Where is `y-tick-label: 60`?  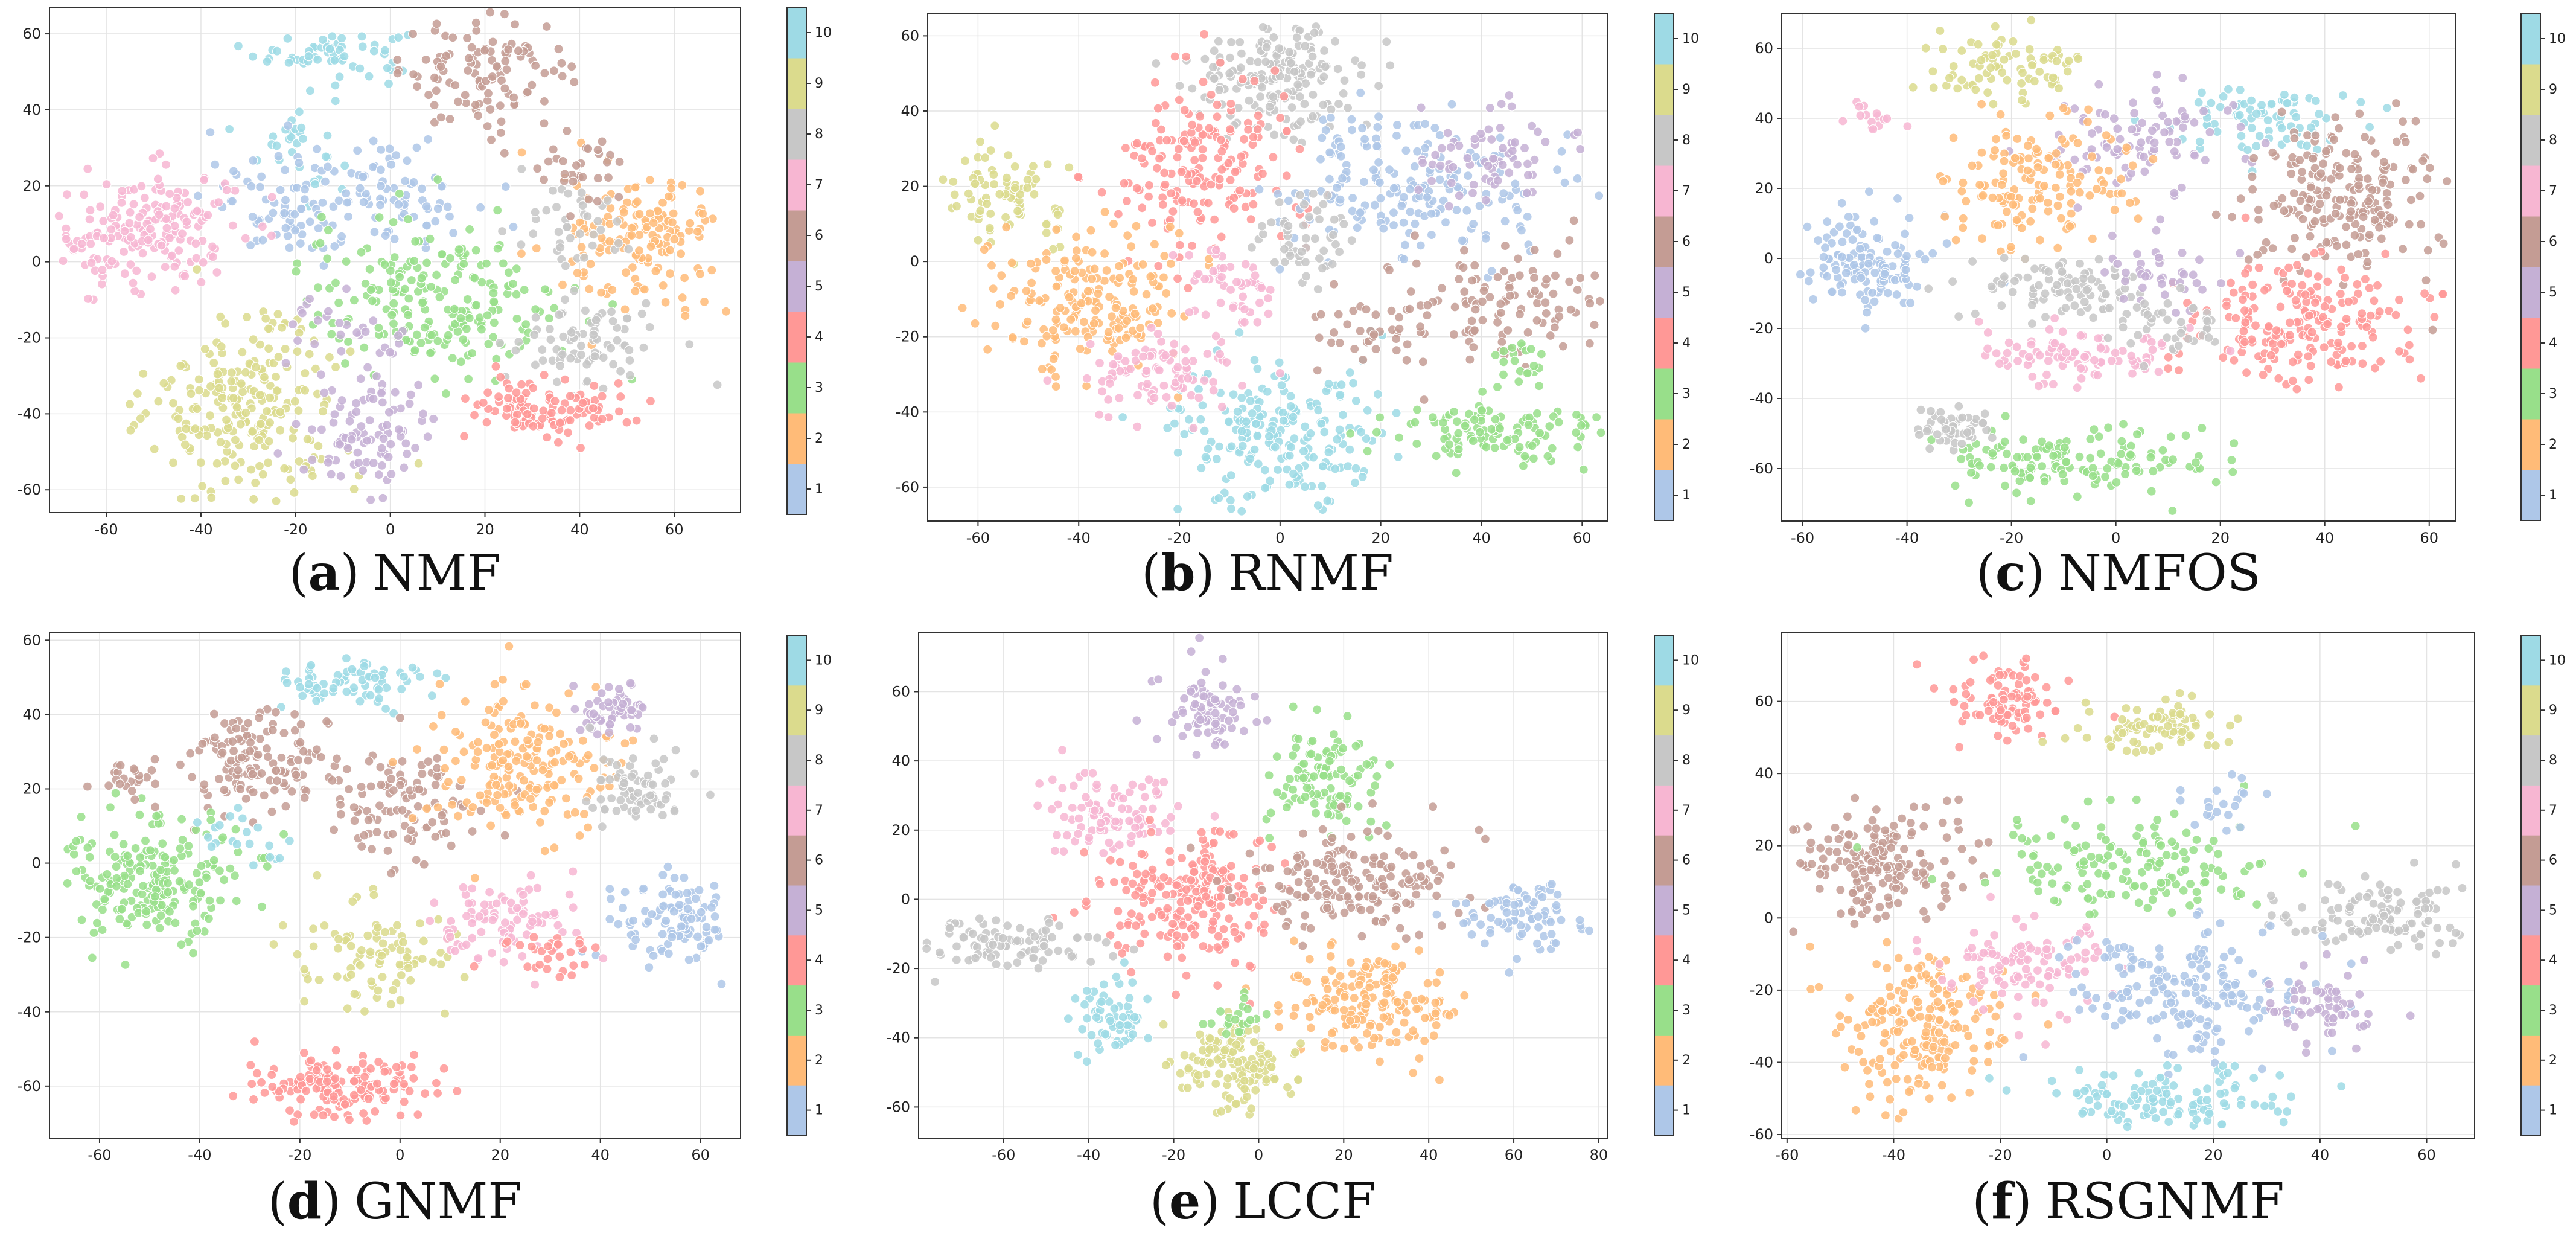 y-tick-label: 60 is located at coordinates (910, 35).